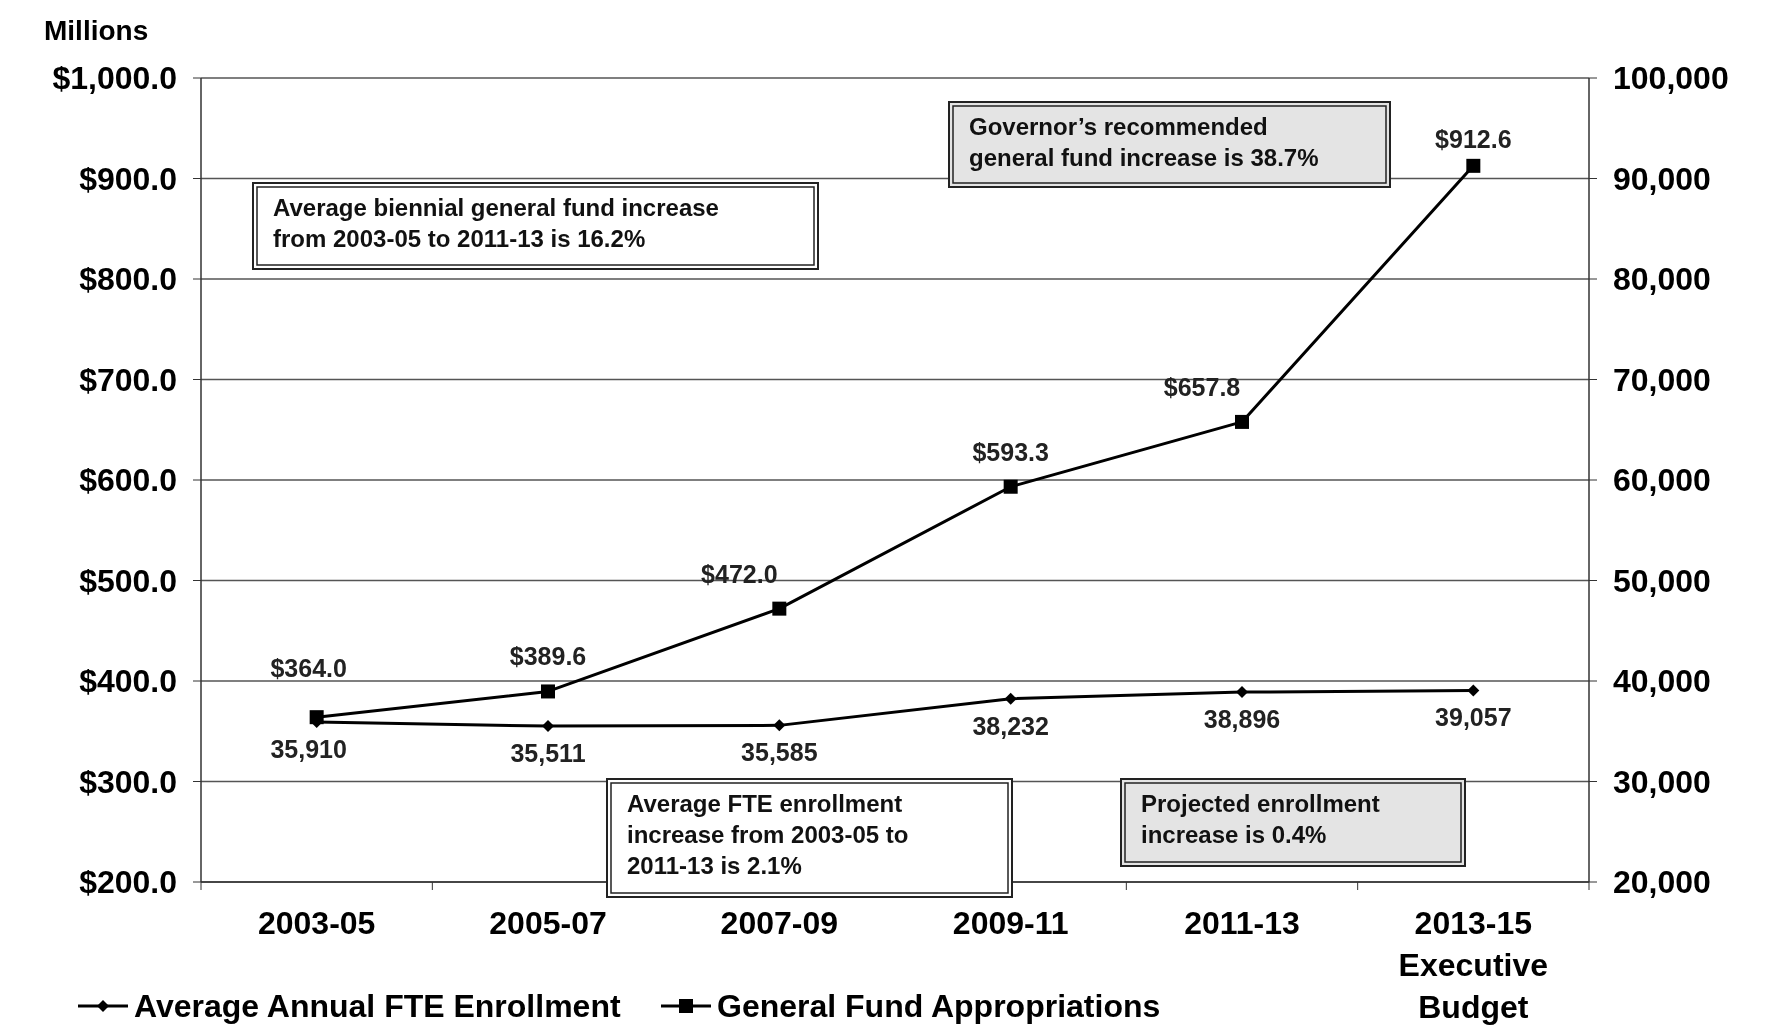 This screenshot has width=1773, height=1034. I want to click on data-label: $364.0, so click(308, 668).